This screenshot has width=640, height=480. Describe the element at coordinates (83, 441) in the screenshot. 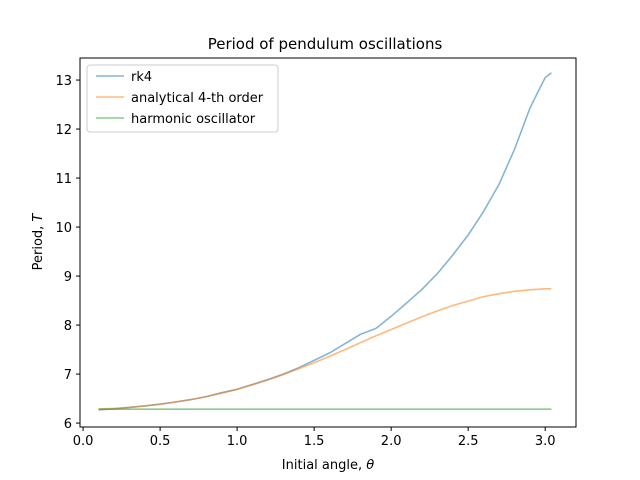

I see `x-tick-label: 0.0` at that location.